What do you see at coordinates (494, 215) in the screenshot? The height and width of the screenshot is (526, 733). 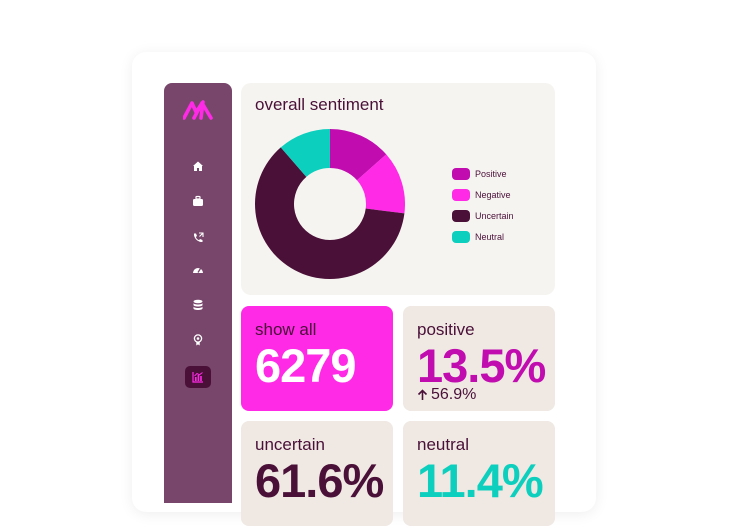 I see `legend-label: Uncertain` at bounding box center [494, 215].